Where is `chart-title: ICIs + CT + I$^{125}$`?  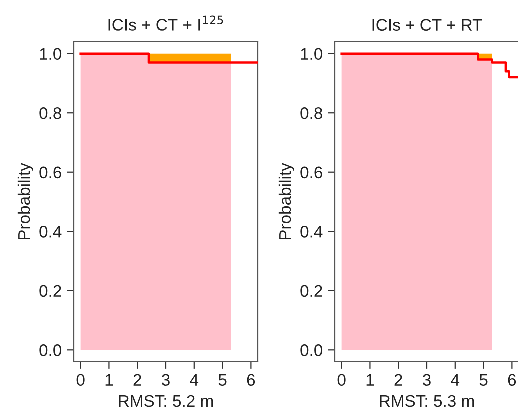 chart-title: ICIs + CT + I$^{125}$ is located at coordinates (166, 23).